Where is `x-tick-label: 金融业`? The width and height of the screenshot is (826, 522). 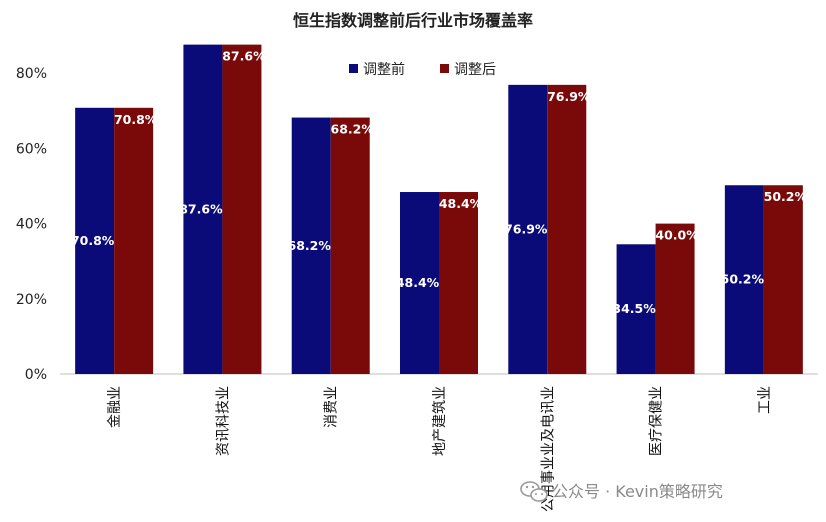 x-tick-label: 金融业 is located at coordinates (115, 407).